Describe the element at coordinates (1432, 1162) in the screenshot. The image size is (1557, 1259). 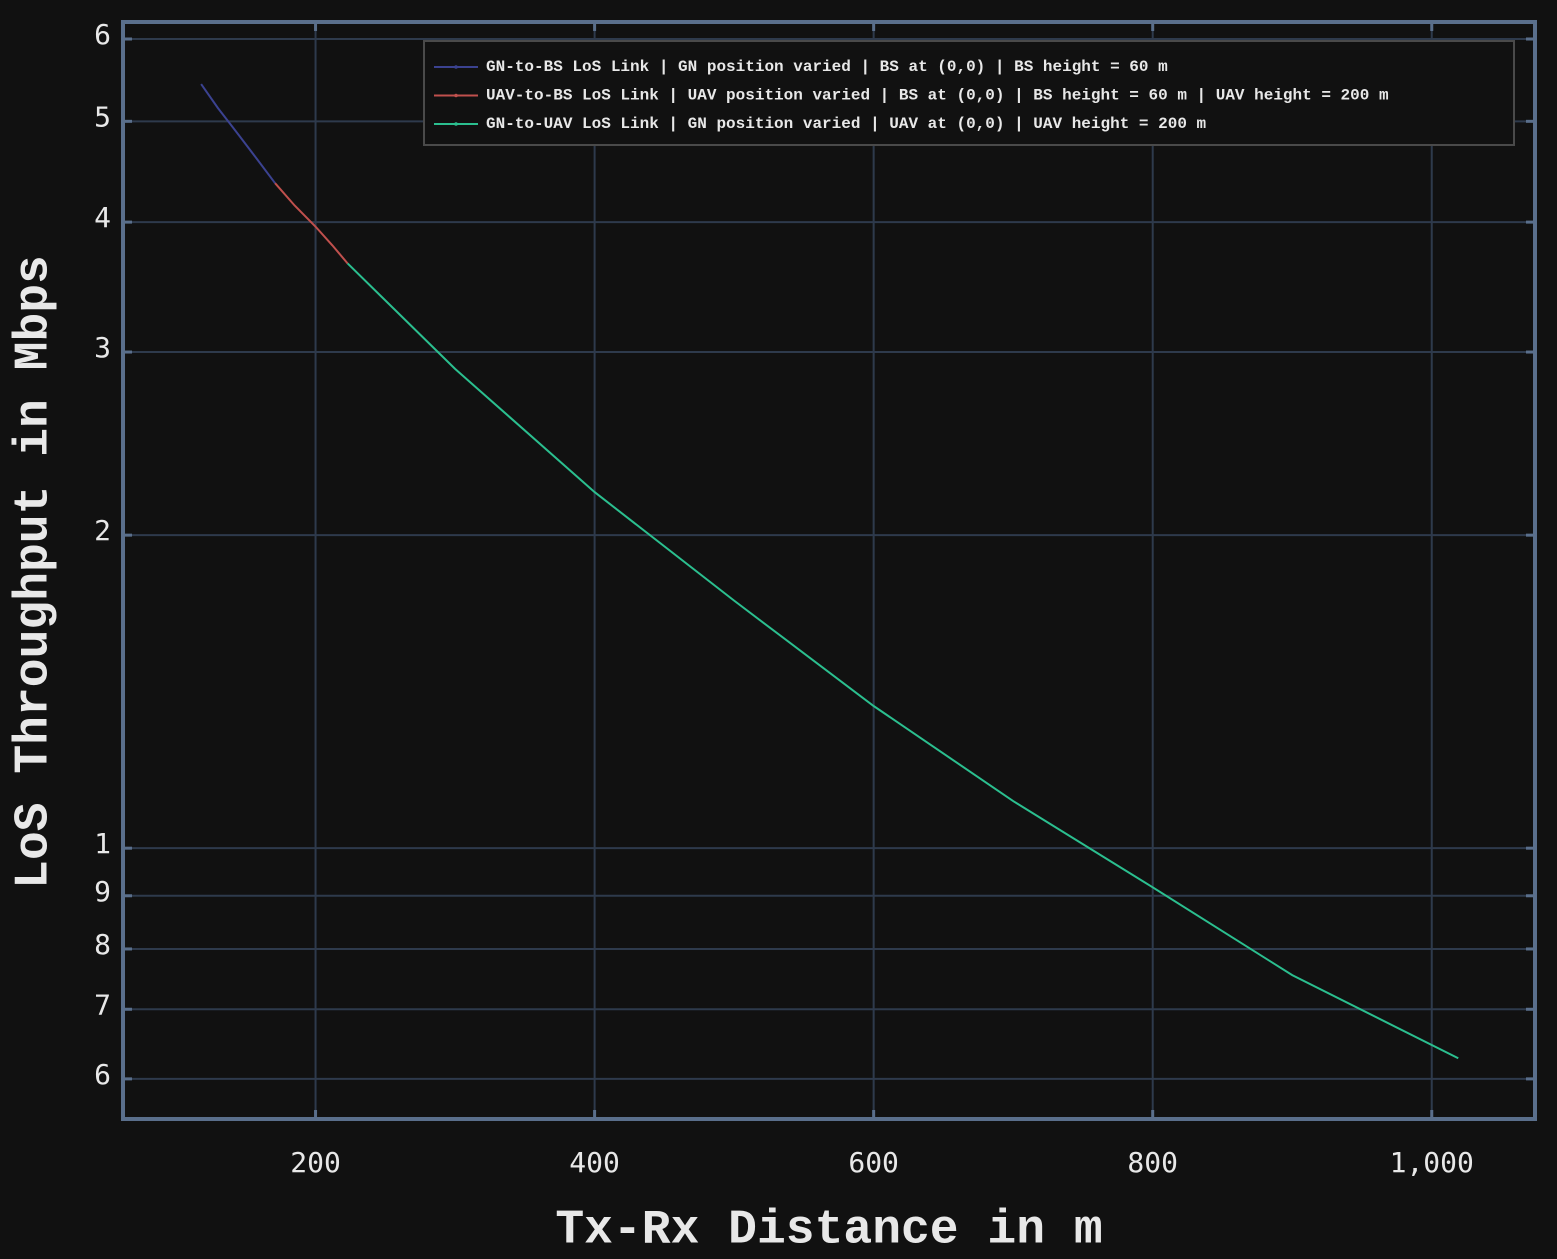
I see `x-tick-label: 1,000` at that location.